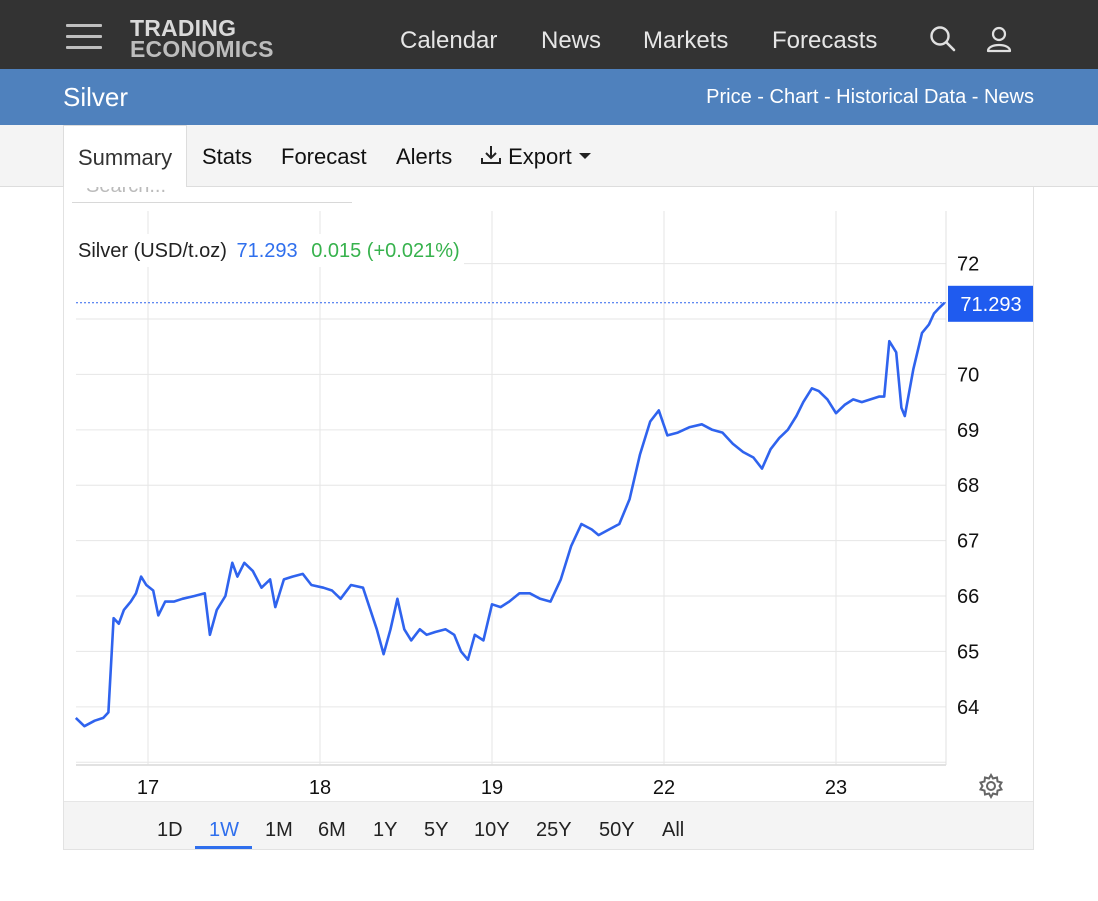  I want to click on legend-last-value: 71.293, so click(267, 251).